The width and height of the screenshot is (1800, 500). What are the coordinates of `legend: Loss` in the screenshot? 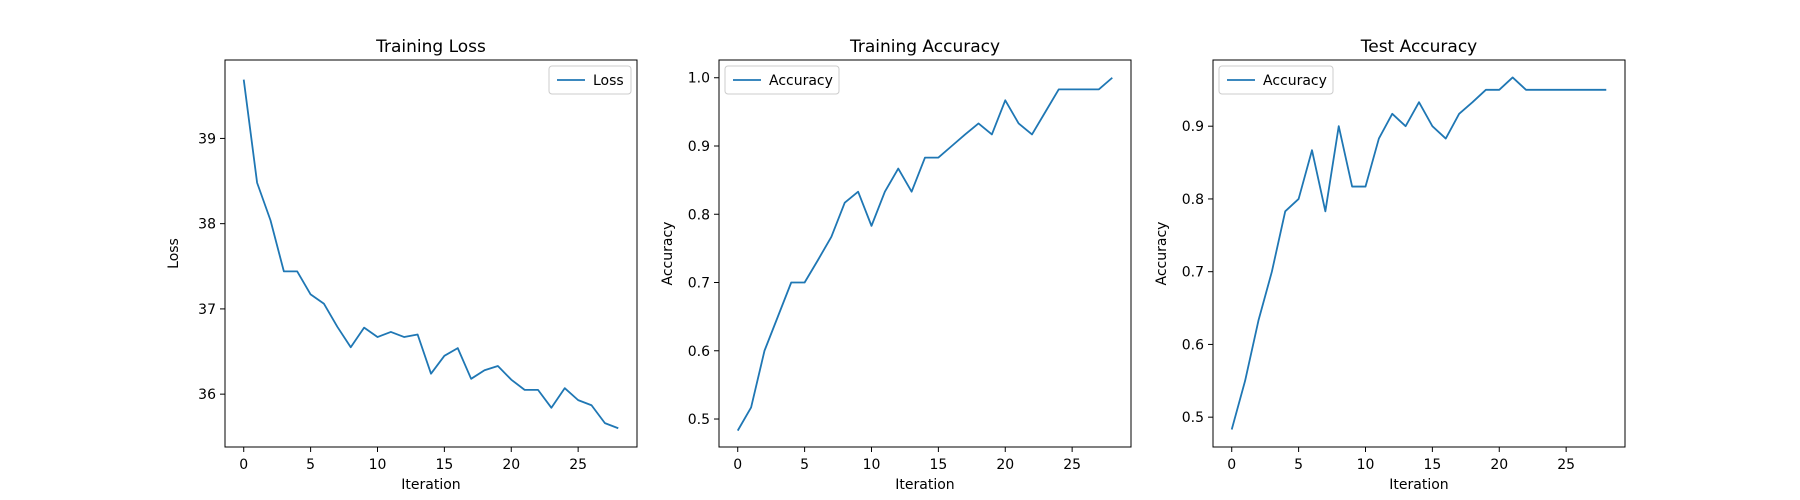 It's located at (590, 80).